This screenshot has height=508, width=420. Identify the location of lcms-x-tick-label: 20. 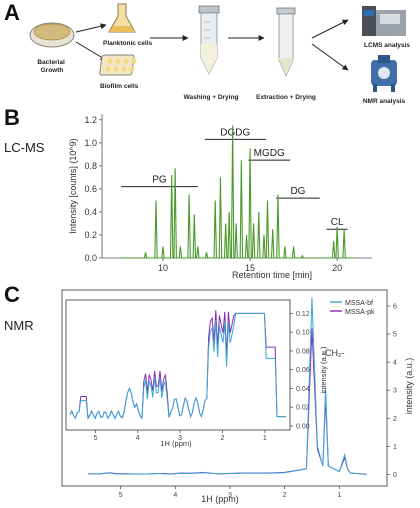
(337, 268).